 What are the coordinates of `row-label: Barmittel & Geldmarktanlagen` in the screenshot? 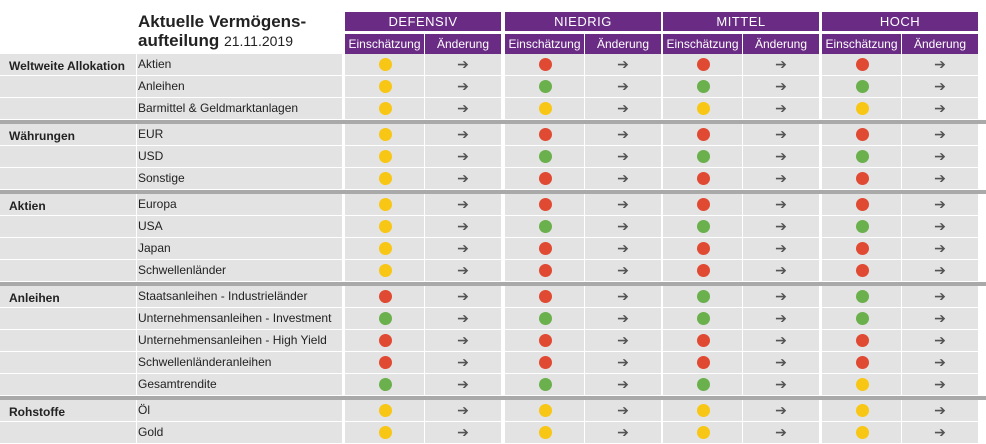 It's located at (218, 108).